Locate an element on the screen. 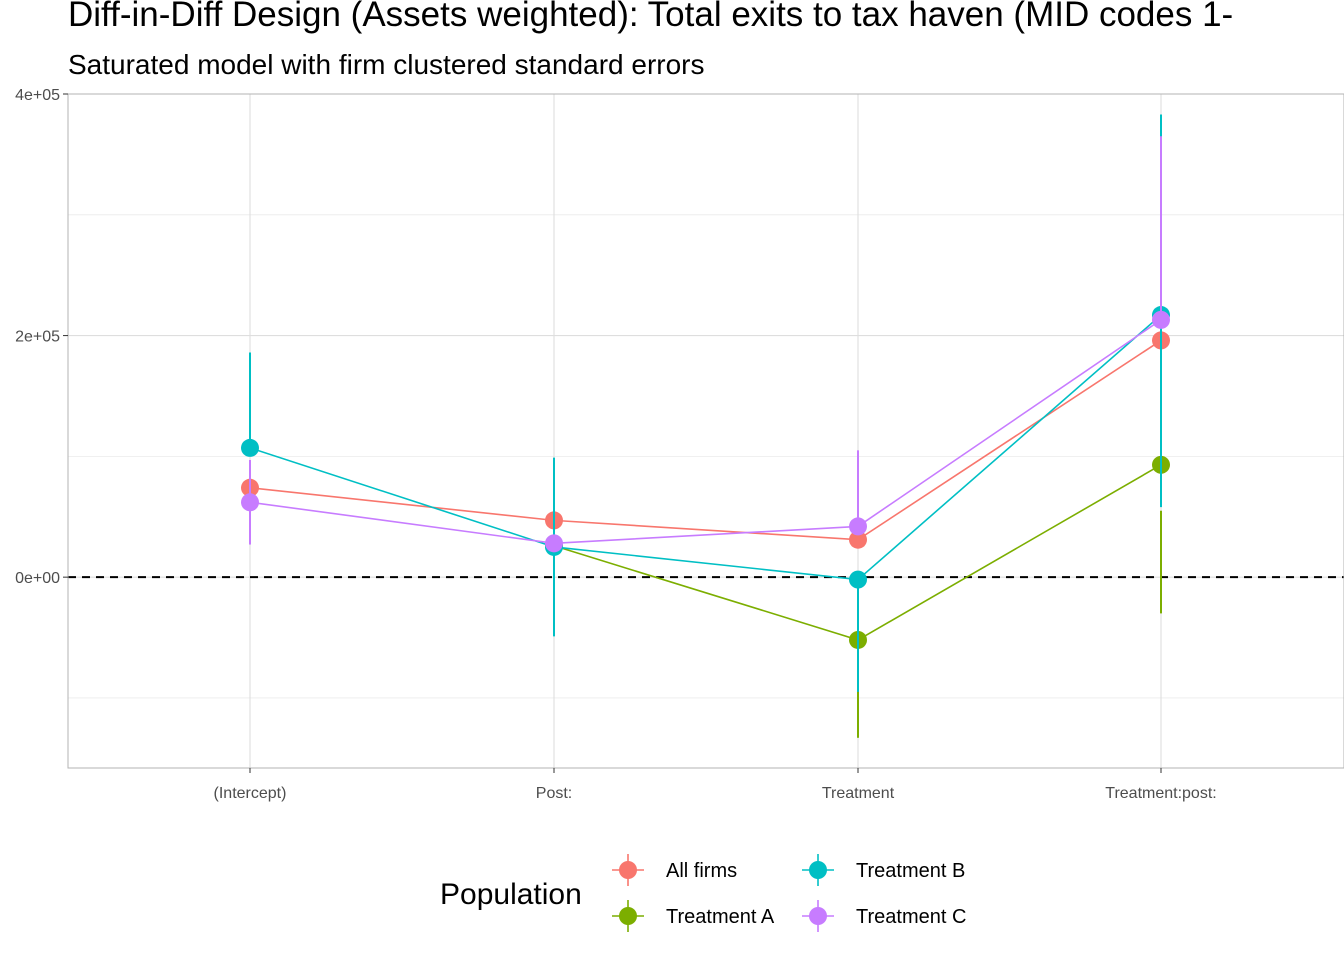 Image resolution: width=1344 pixels, height=960 pixels. y-tick-label: 4e+05 is located at coordinates (37, 95).